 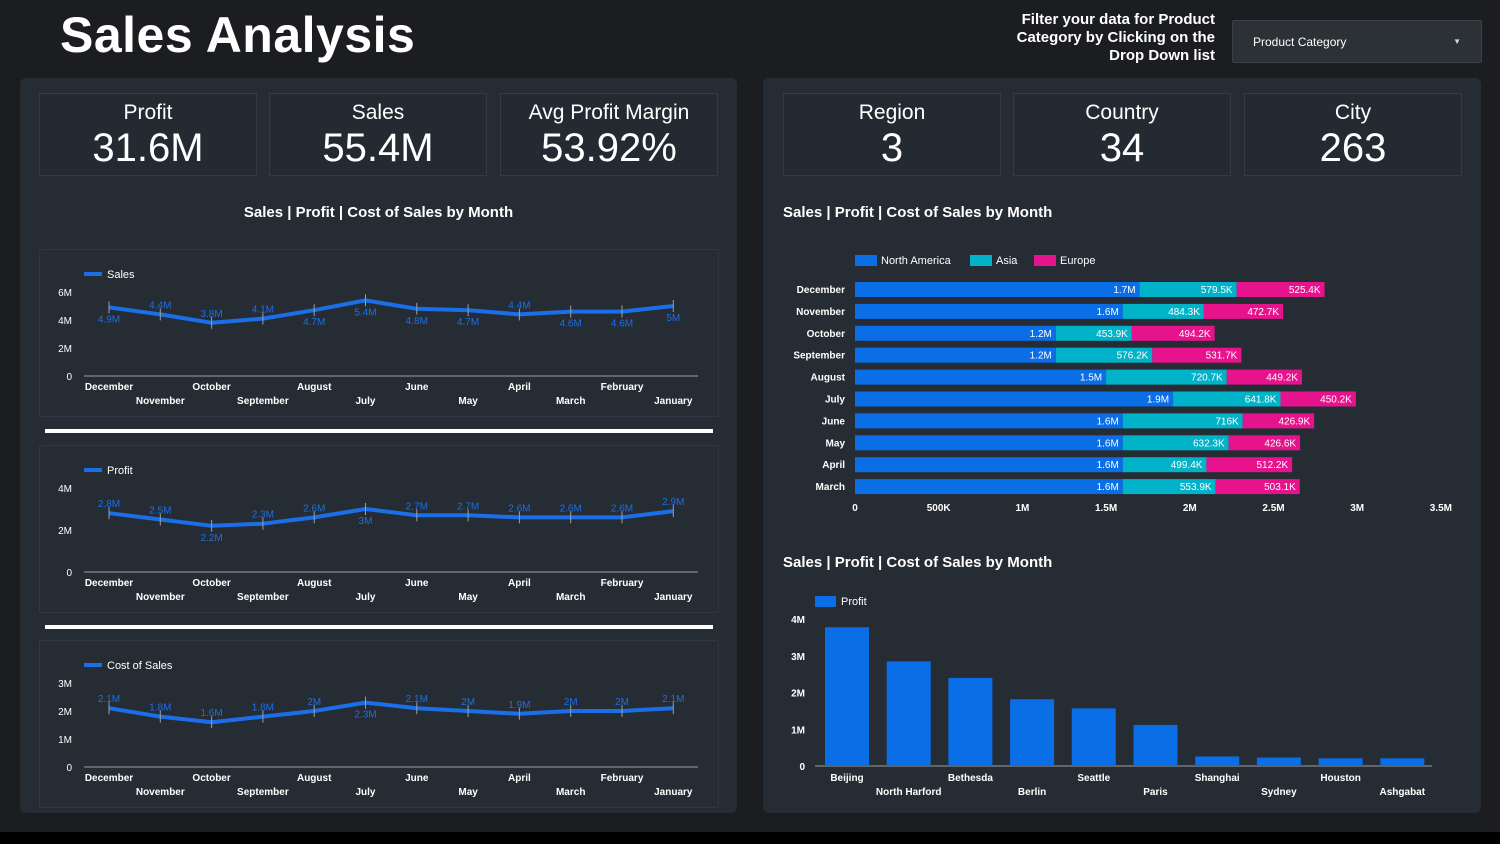 What do you see at coordinates (378, 134) in the screenshot?
I see `kpi-sales: Sales 55.4M` at bounding box center [378, 134].